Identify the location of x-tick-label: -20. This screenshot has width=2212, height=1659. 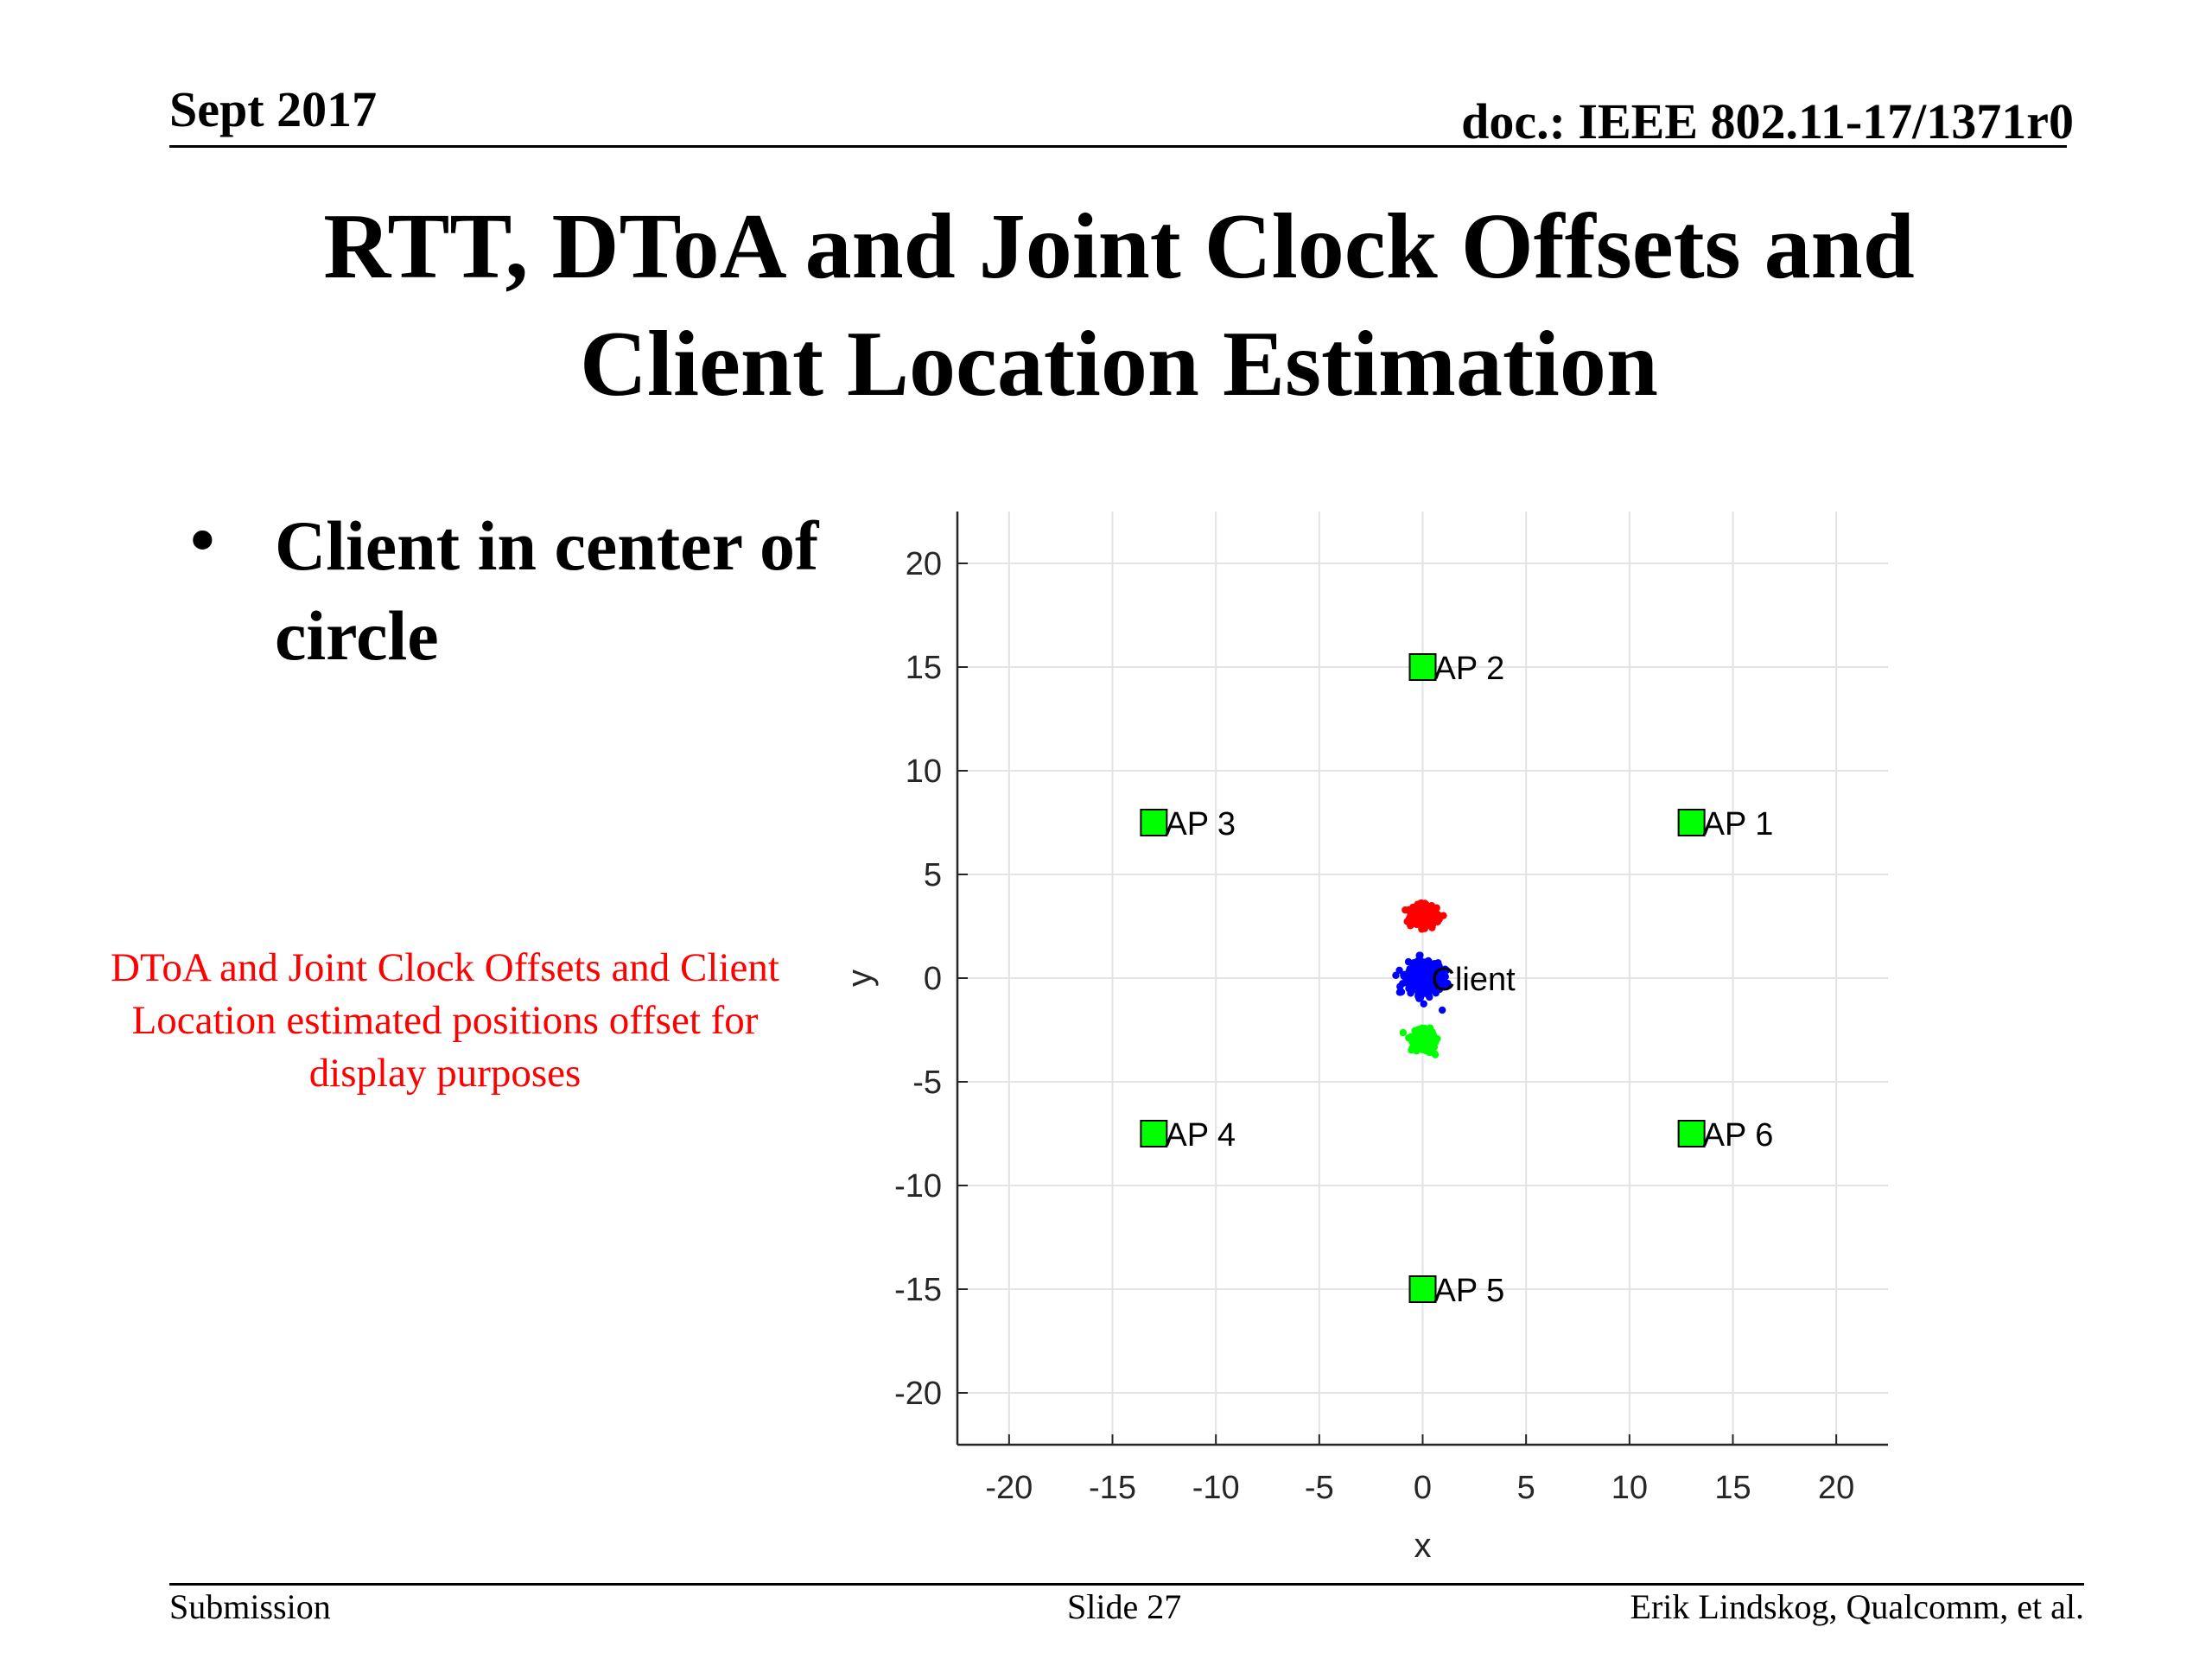
(1009, 1488).